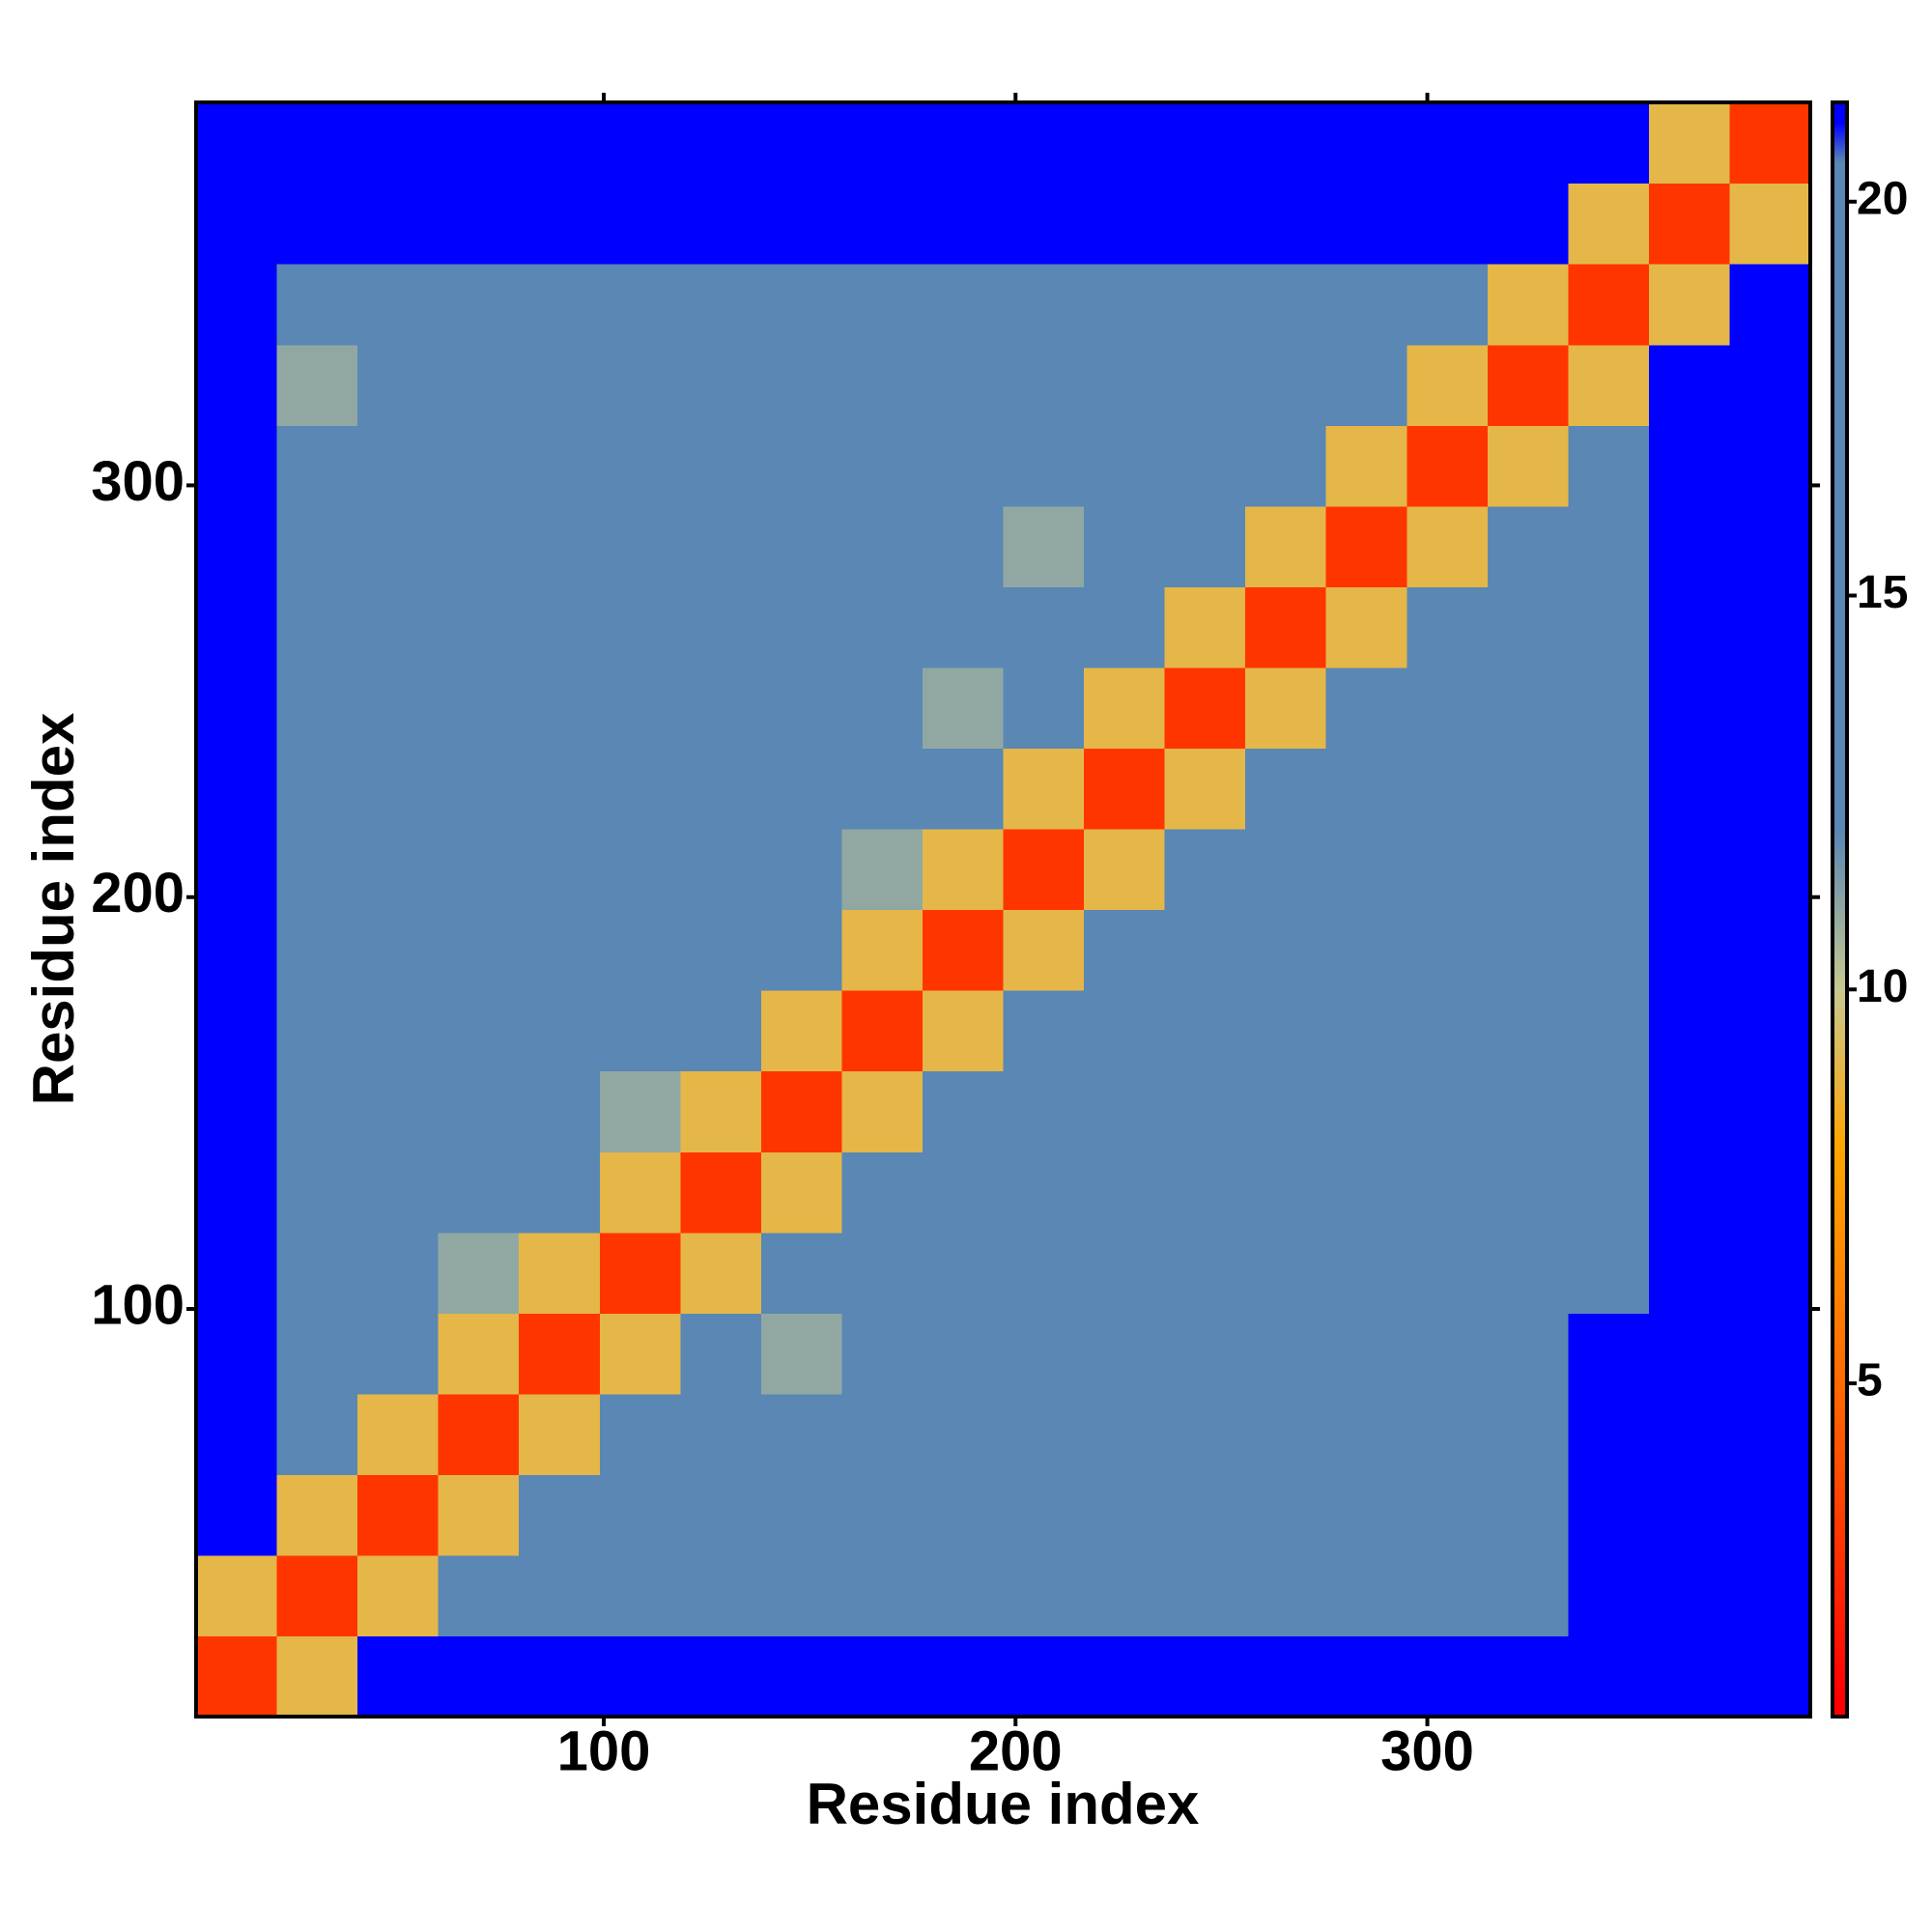  Describe the element at coordinates (1003, 1804) in the screenshot. I see `x-axis-title: Residue index` at that location.